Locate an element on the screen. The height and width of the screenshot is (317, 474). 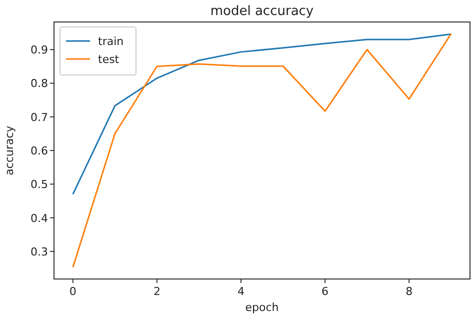
y-tick-label: 0.6 is located at coordinates (39, 151).